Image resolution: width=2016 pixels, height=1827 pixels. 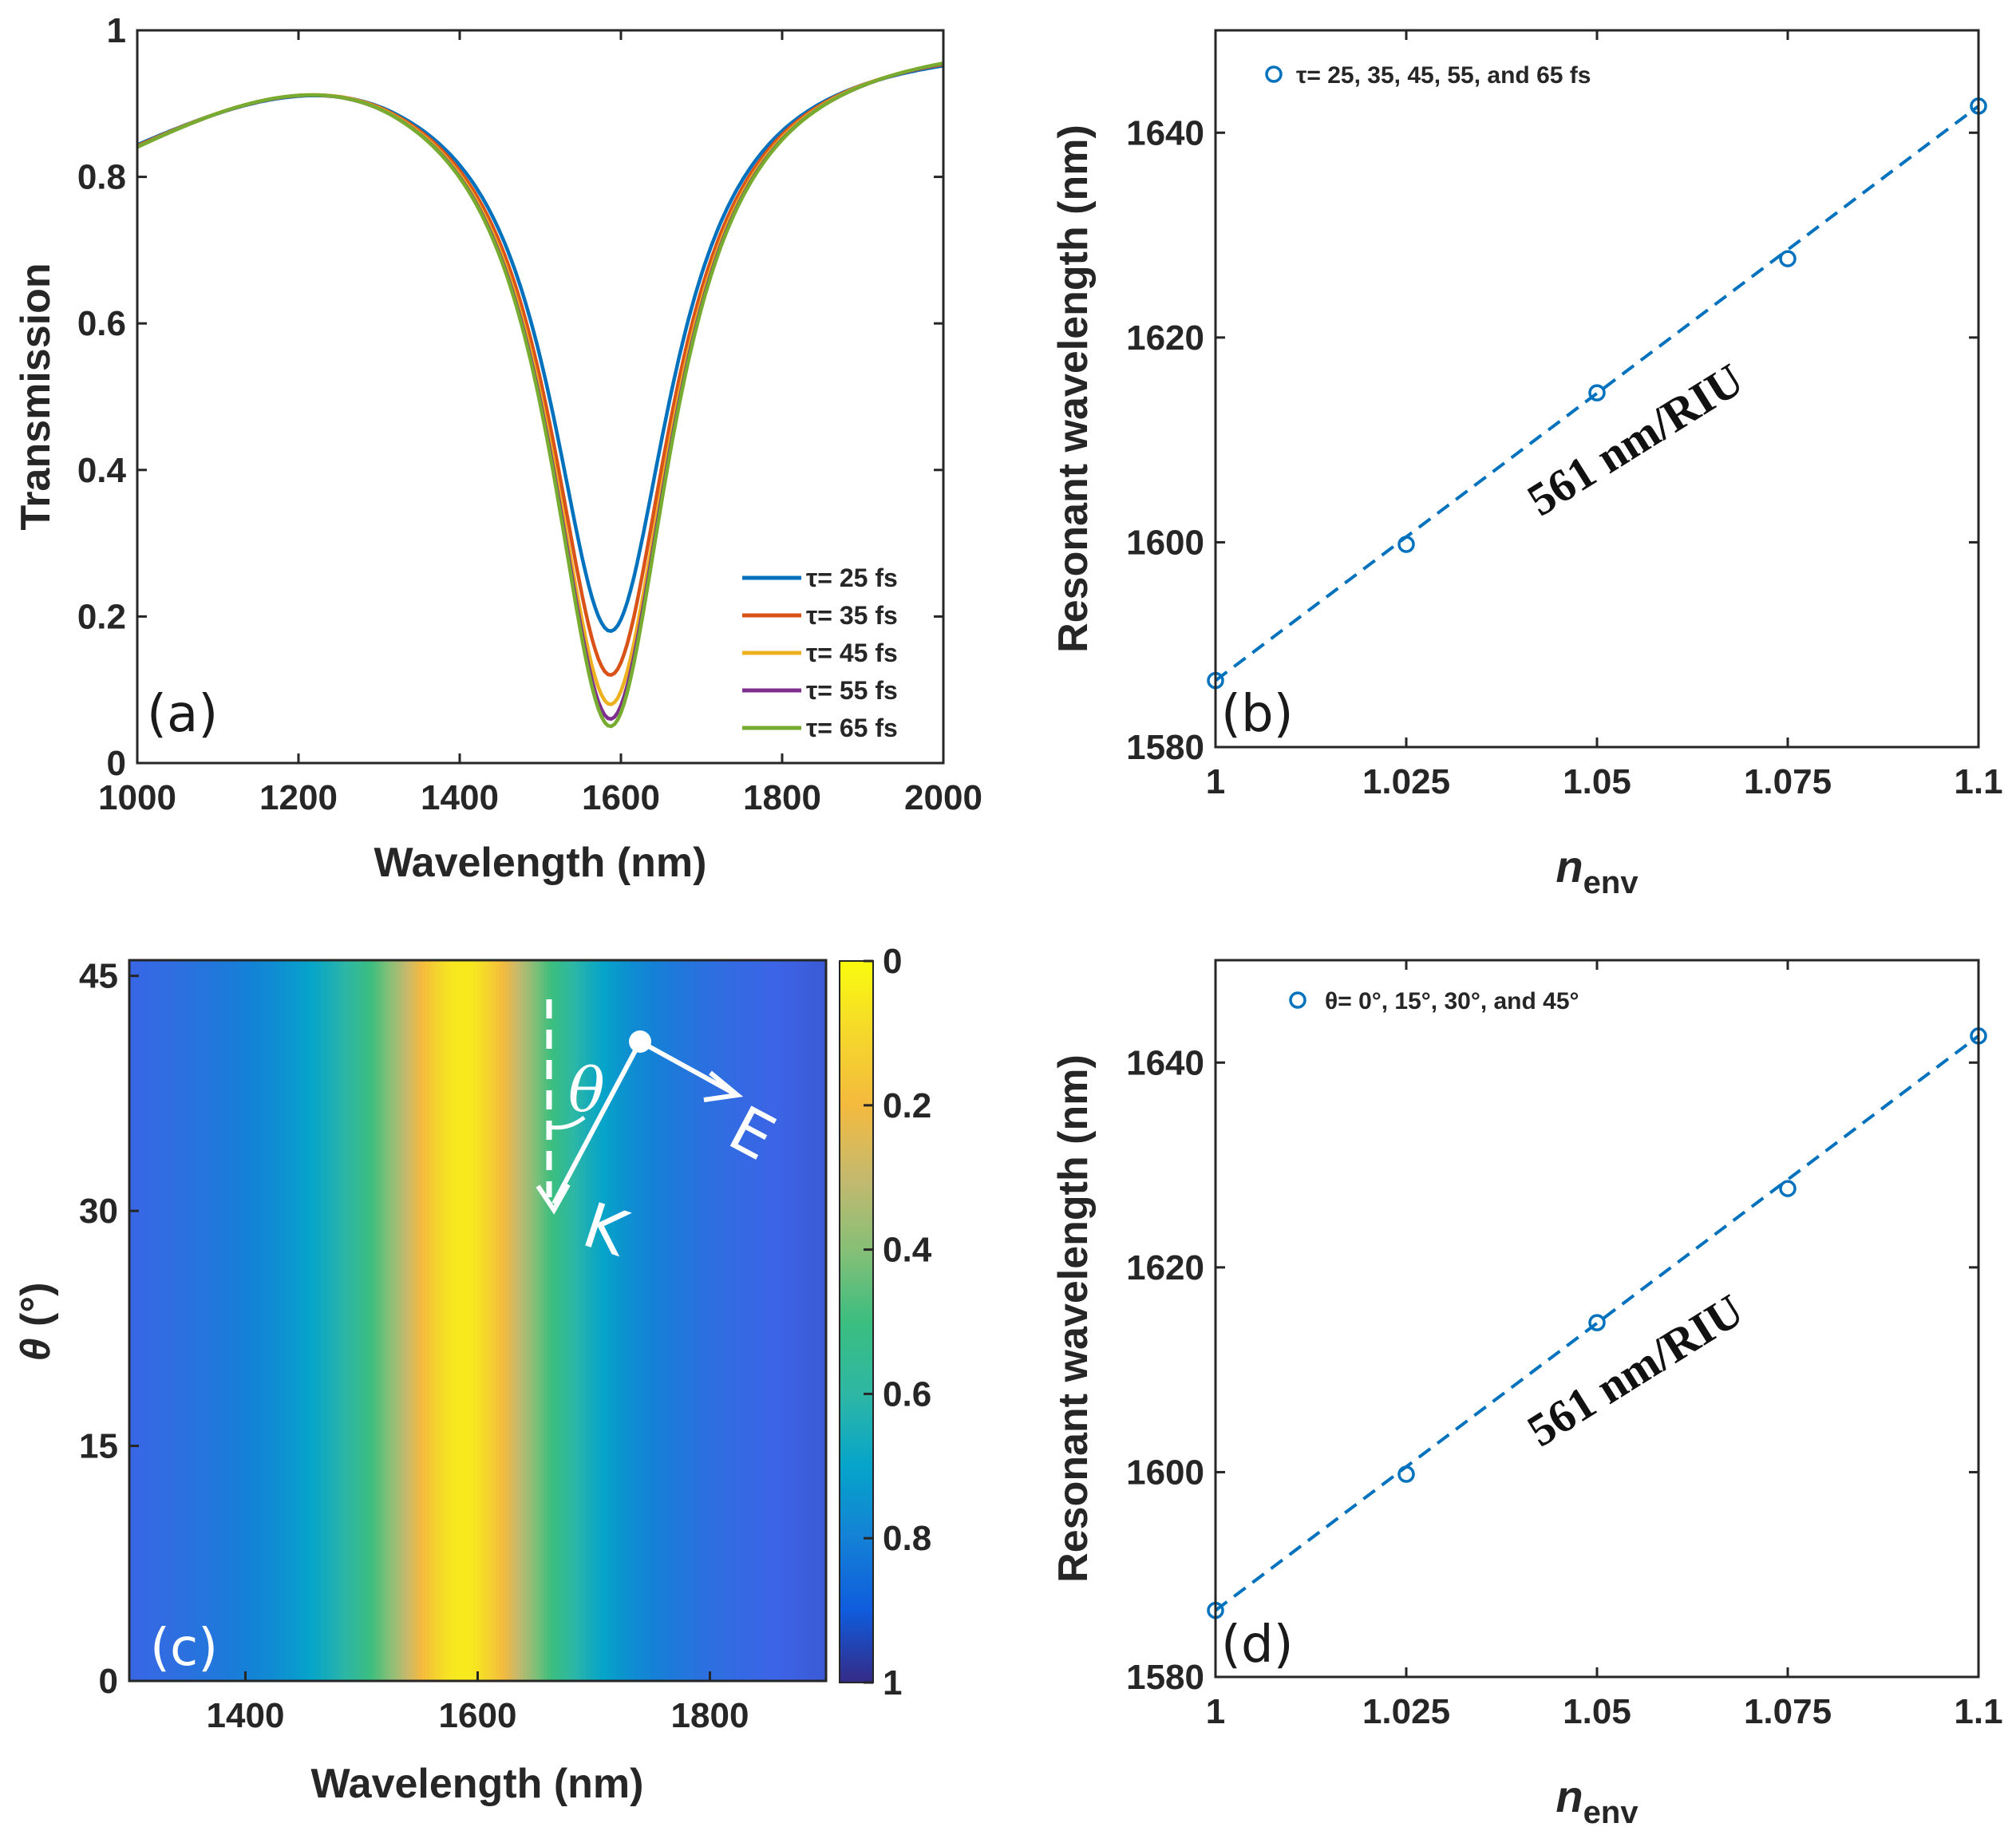 What do you see at coordinates (907, 1394) in the screenshot?
I see `panel-c-colorbar-tick-label: 0.6` at bounding box center [907, 1394].